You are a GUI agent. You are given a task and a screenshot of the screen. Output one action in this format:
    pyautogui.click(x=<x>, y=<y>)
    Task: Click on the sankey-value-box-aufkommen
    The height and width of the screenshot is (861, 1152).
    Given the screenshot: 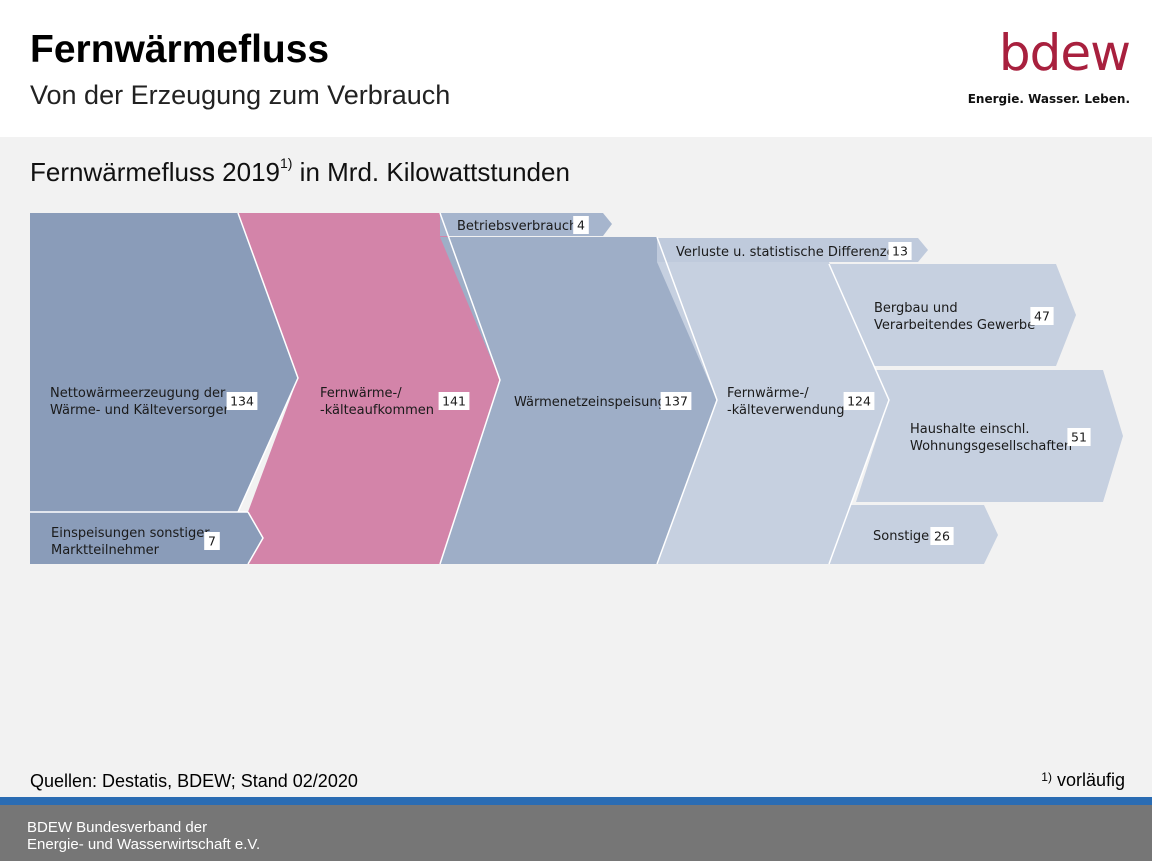 What is the action you would take?
    pyautogui.click(x=454, y=401)
    